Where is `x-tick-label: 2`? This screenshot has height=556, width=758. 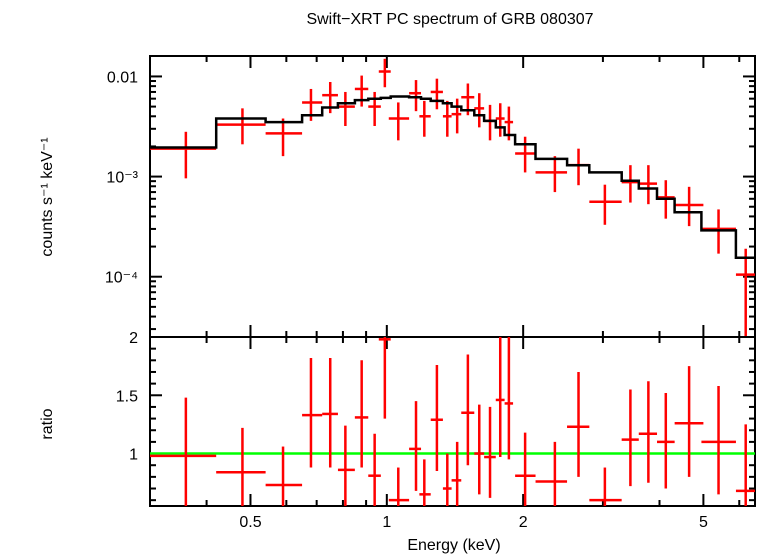 x-tick-label: 2 is located at coordinates (523, 522).